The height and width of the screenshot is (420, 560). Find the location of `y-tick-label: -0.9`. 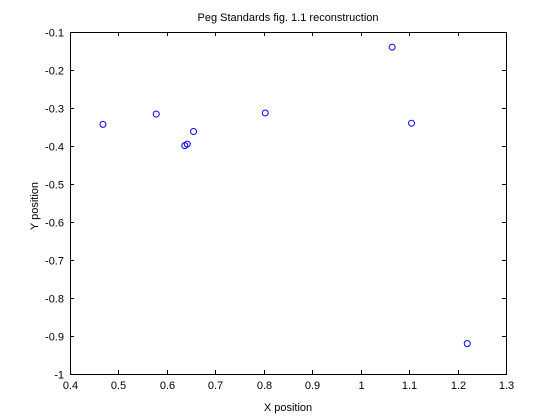

y-tick-label: -0.9 is located at coordinates (54, 338).